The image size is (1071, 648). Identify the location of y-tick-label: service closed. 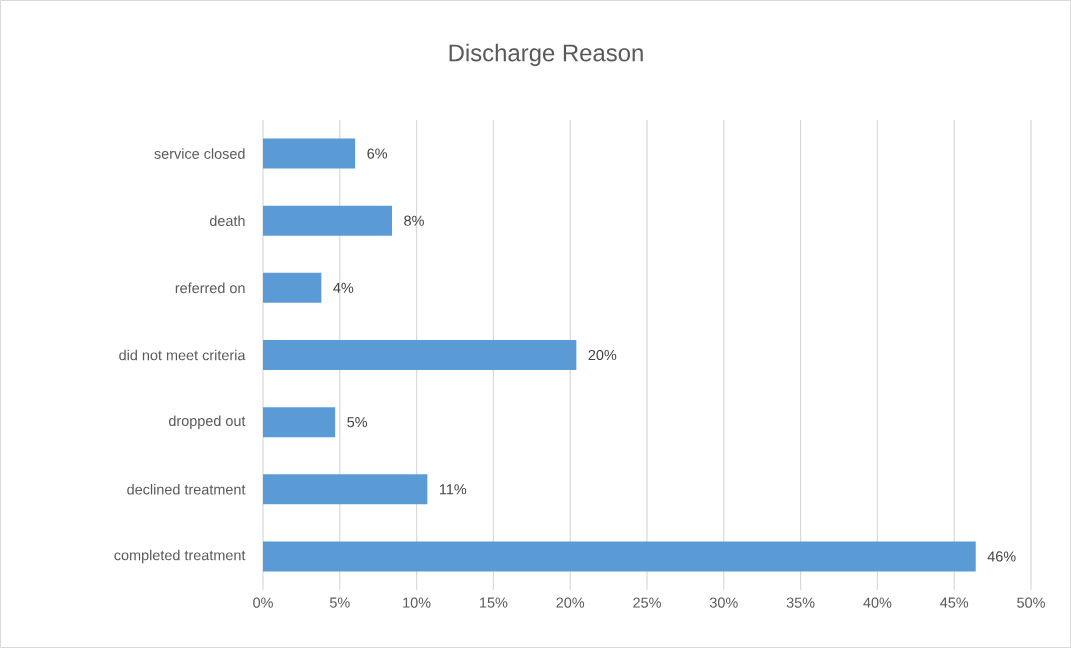
(199, 153).